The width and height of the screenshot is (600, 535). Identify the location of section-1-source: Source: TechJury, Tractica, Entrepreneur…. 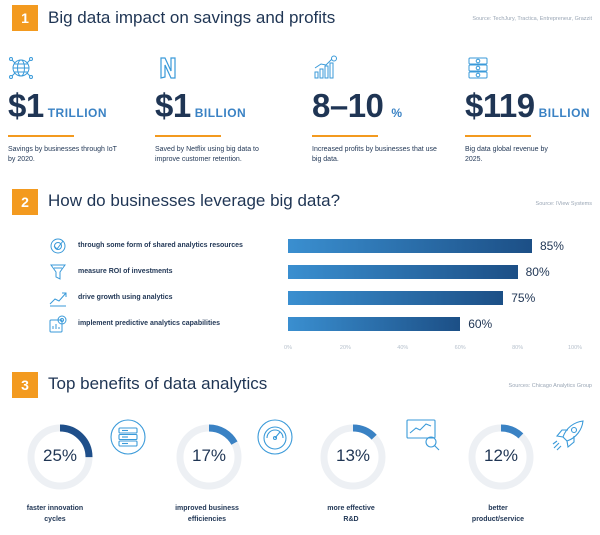
(532, 19).